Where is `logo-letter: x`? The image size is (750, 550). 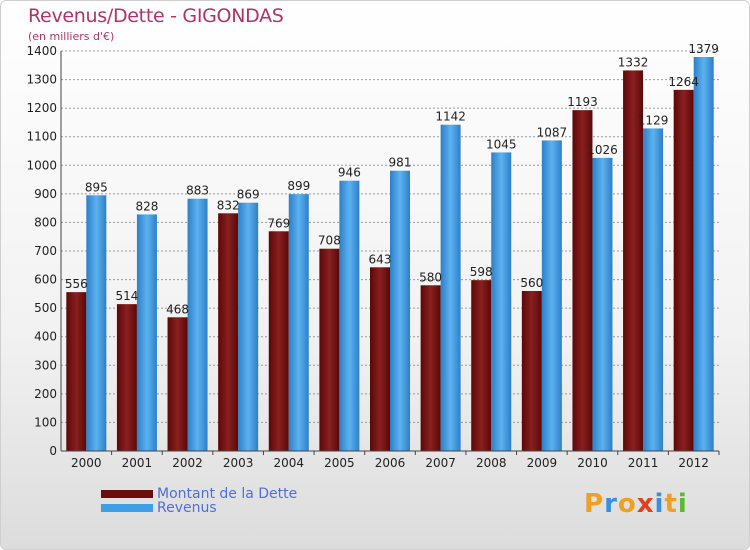 logo-letter: x is located at coordinates (645, 504).